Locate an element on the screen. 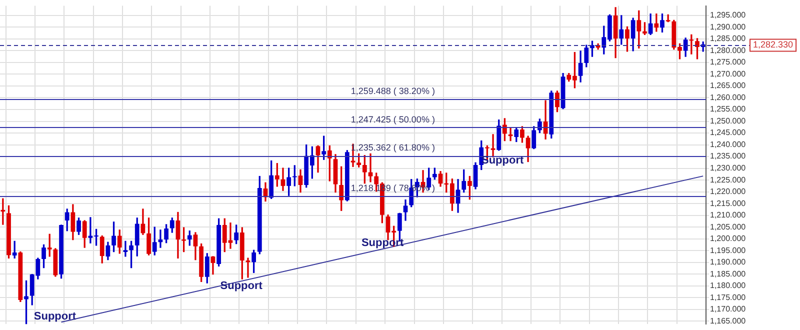 This screenshot has height=330, width=800. y-tick-label: 1,225.000 is located at coordinates (728, 179).